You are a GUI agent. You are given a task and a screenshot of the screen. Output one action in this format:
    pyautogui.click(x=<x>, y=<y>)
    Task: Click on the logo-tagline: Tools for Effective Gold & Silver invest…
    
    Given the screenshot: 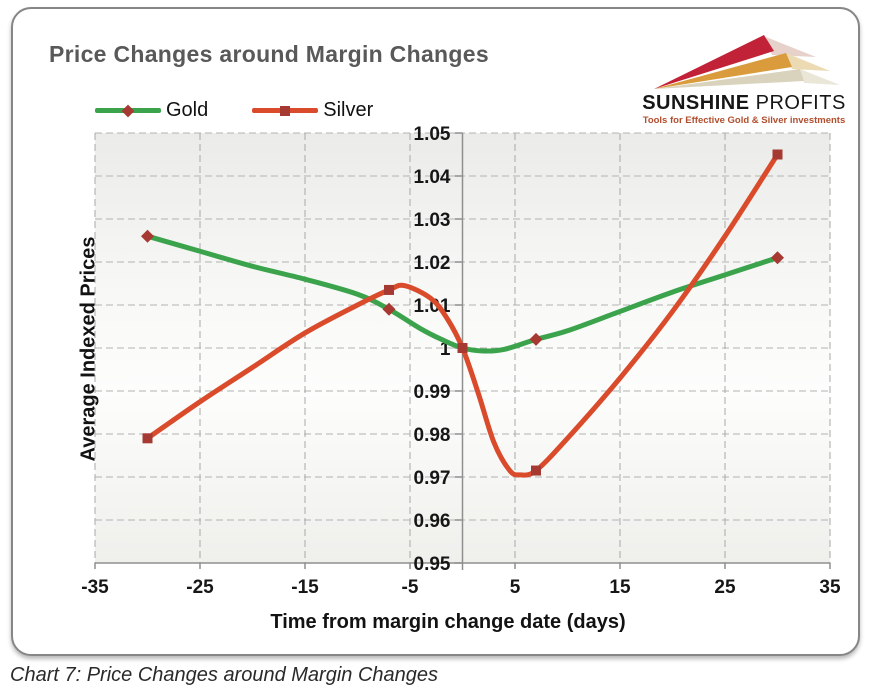 What is the action you would take?
    pyautogui.click(x=744, y=120)
    